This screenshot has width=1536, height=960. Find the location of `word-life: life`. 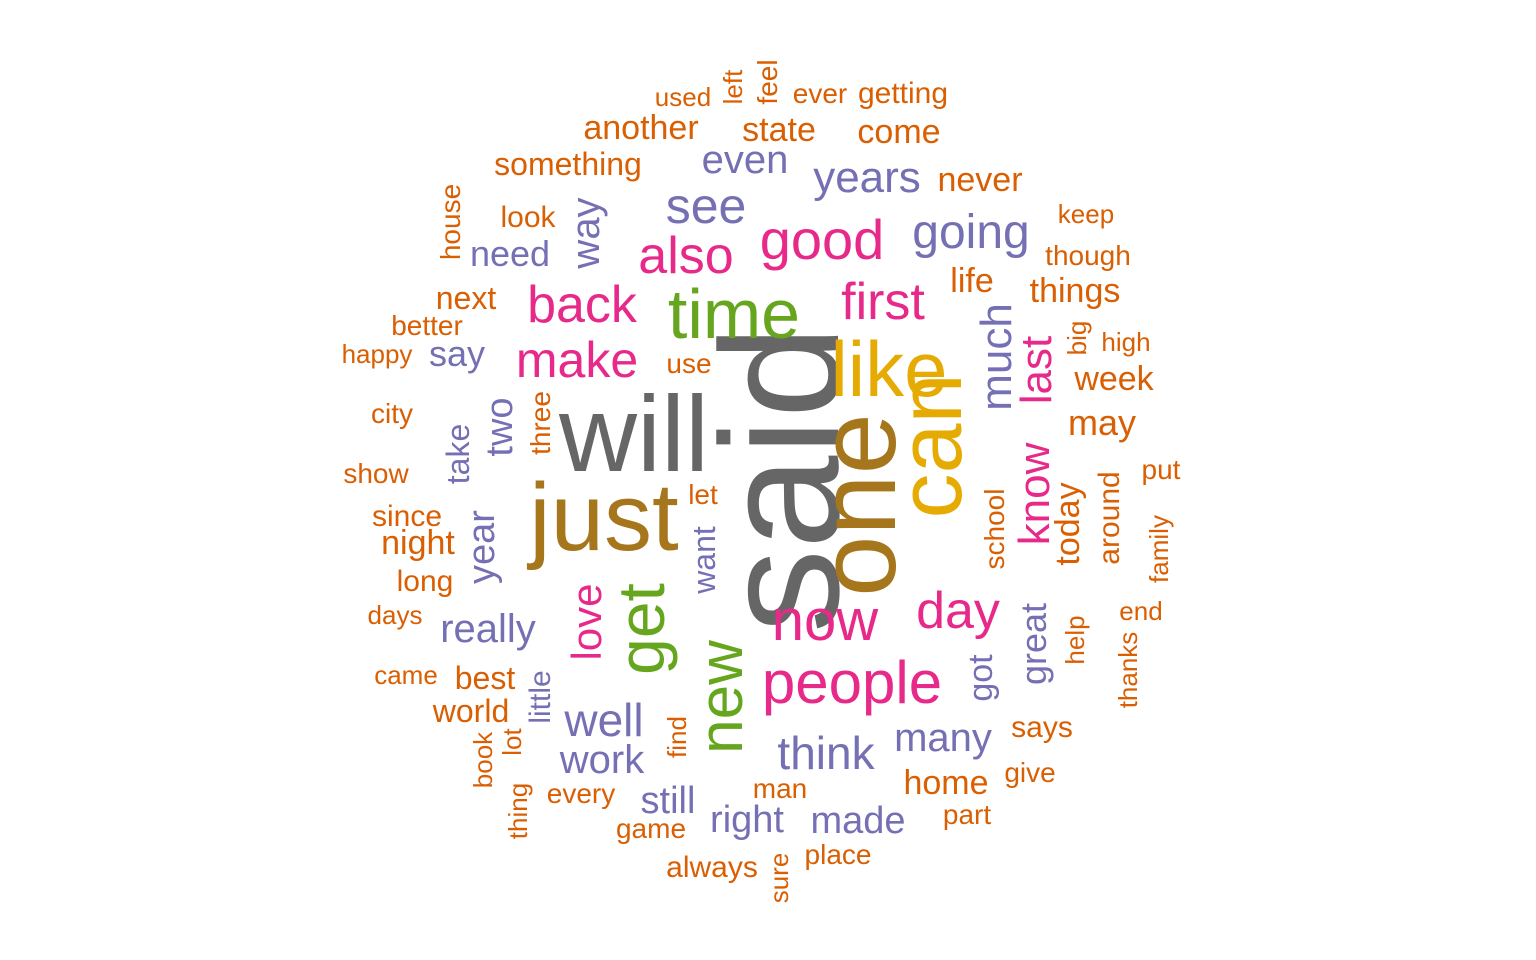

word-life: life is located at coordinates (972, 281).